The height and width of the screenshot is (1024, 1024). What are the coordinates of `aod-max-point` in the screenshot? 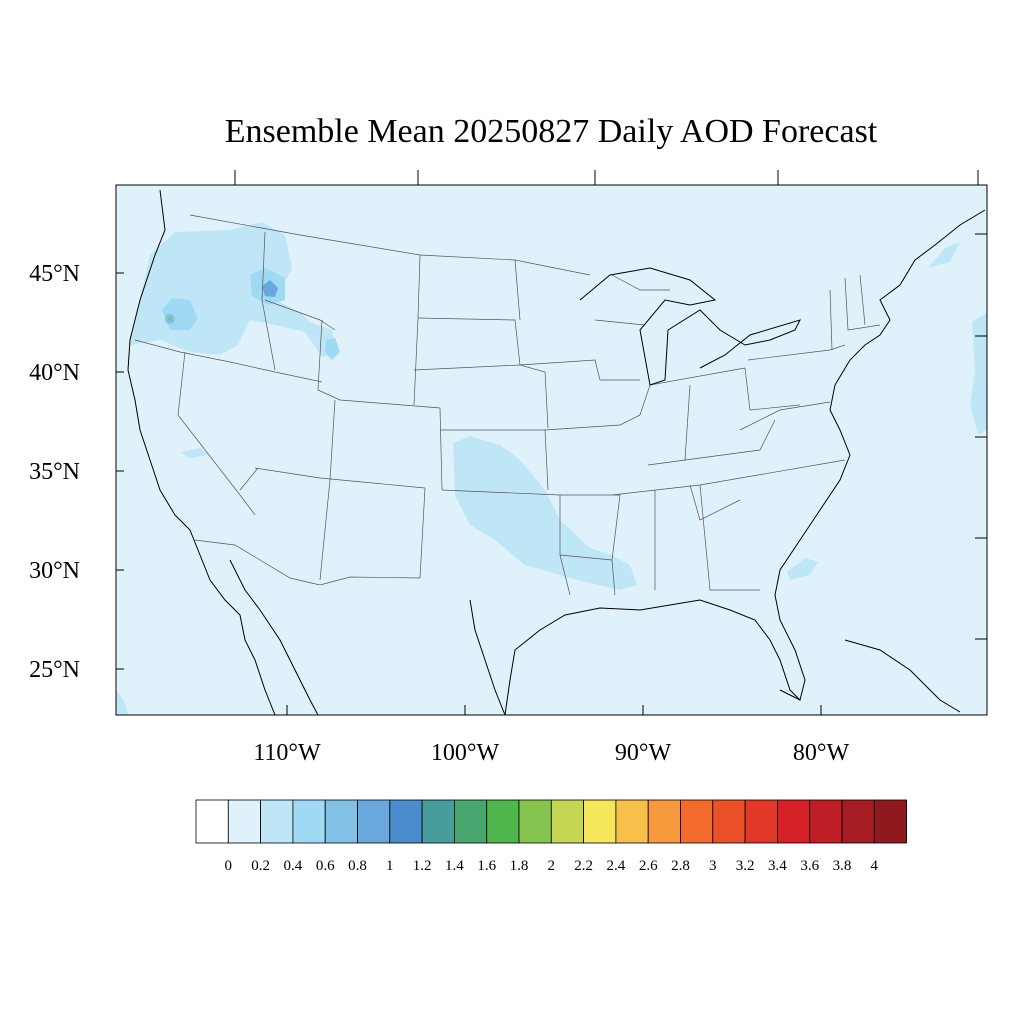 It's located at (170, 319).